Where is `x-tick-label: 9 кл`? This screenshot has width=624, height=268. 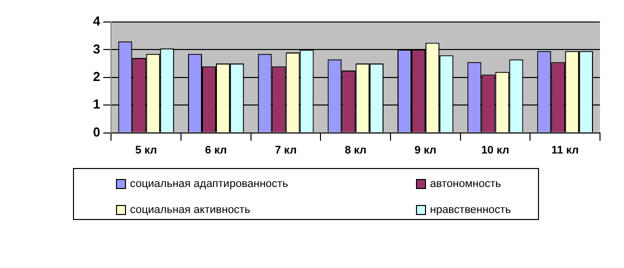 x-tick-label: 9 кл is located at coordinates (425, 150).